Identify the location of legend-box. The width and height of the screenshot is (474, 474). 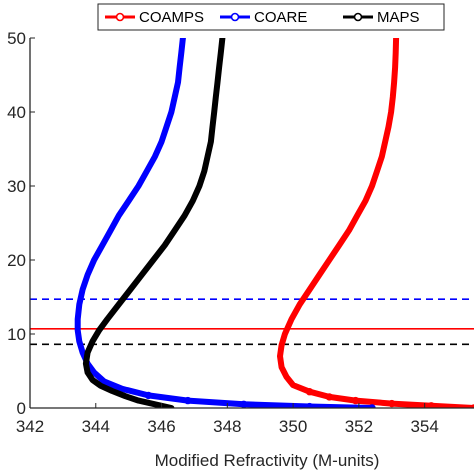
(271, 17).